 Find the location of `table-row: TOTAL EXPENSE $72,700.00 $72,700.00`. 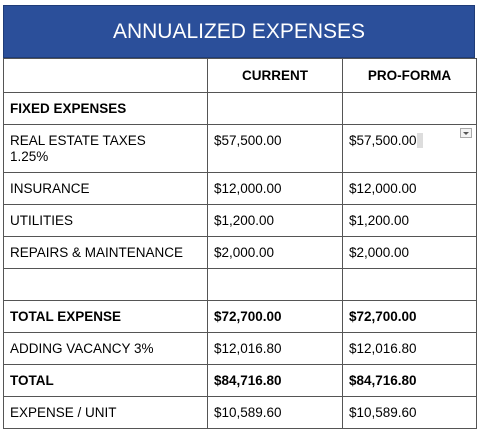

table-row: TOTAL EXPENSE $72,700.00 $72,700.00 is located at coordinates (240, 316).